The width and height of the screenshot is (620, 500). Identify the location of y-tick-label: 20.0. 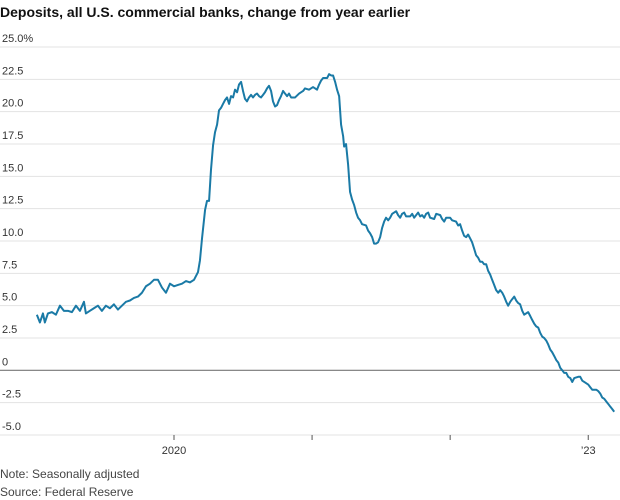
(12, 104).